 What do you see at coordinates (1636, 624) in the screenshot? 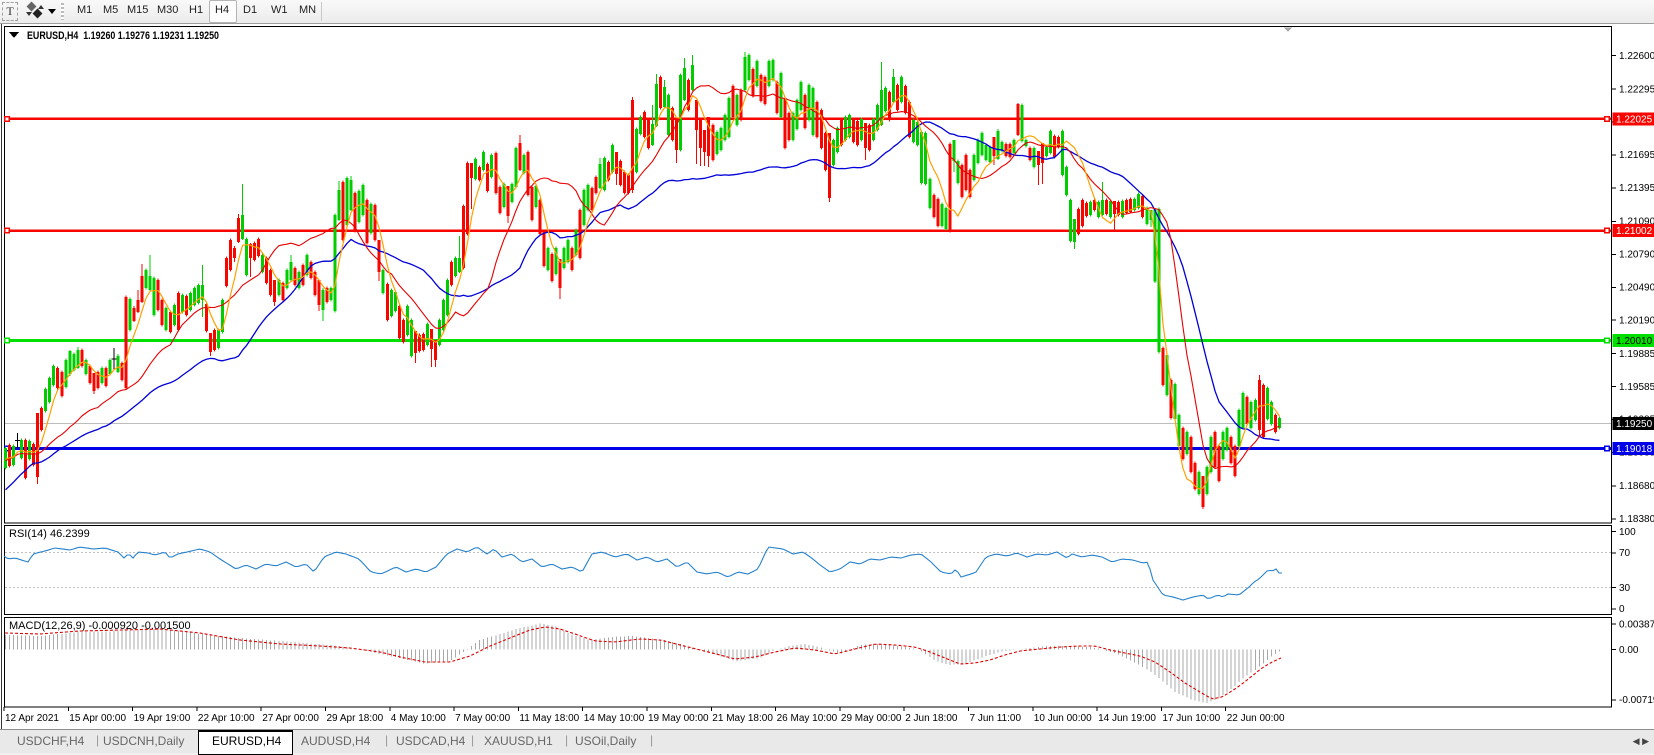
I see `svg-text: 0.003873` at bounding box center [1636, 624].